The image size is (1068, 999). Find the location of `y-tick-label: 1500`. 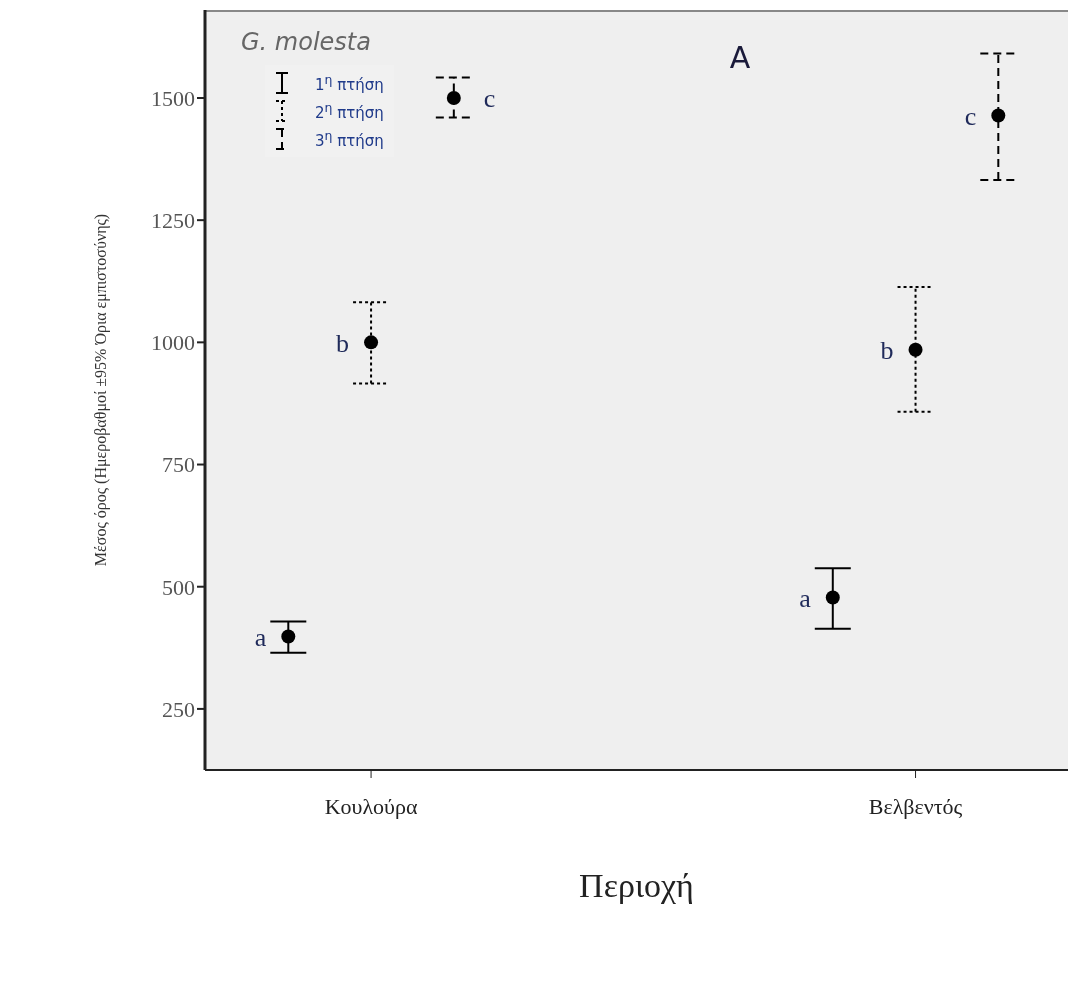

y-tick-label: 1500 is located at coordinates (173, 98).